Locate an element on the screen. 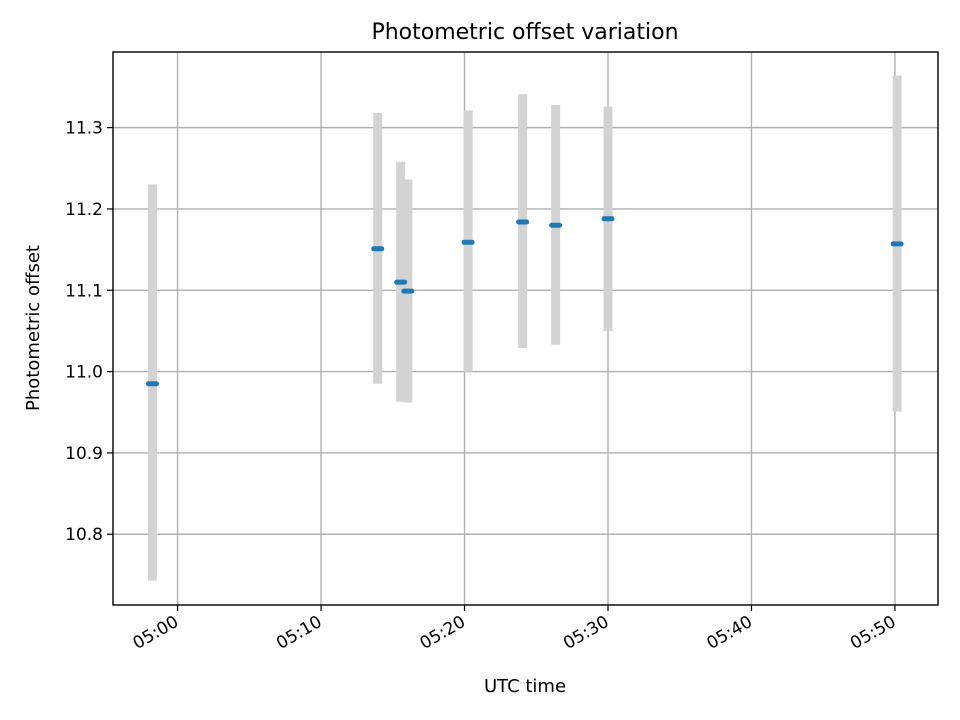 The image size is (960, 720). y-tick-label: 11.1 is located at coordinates (84, 291).